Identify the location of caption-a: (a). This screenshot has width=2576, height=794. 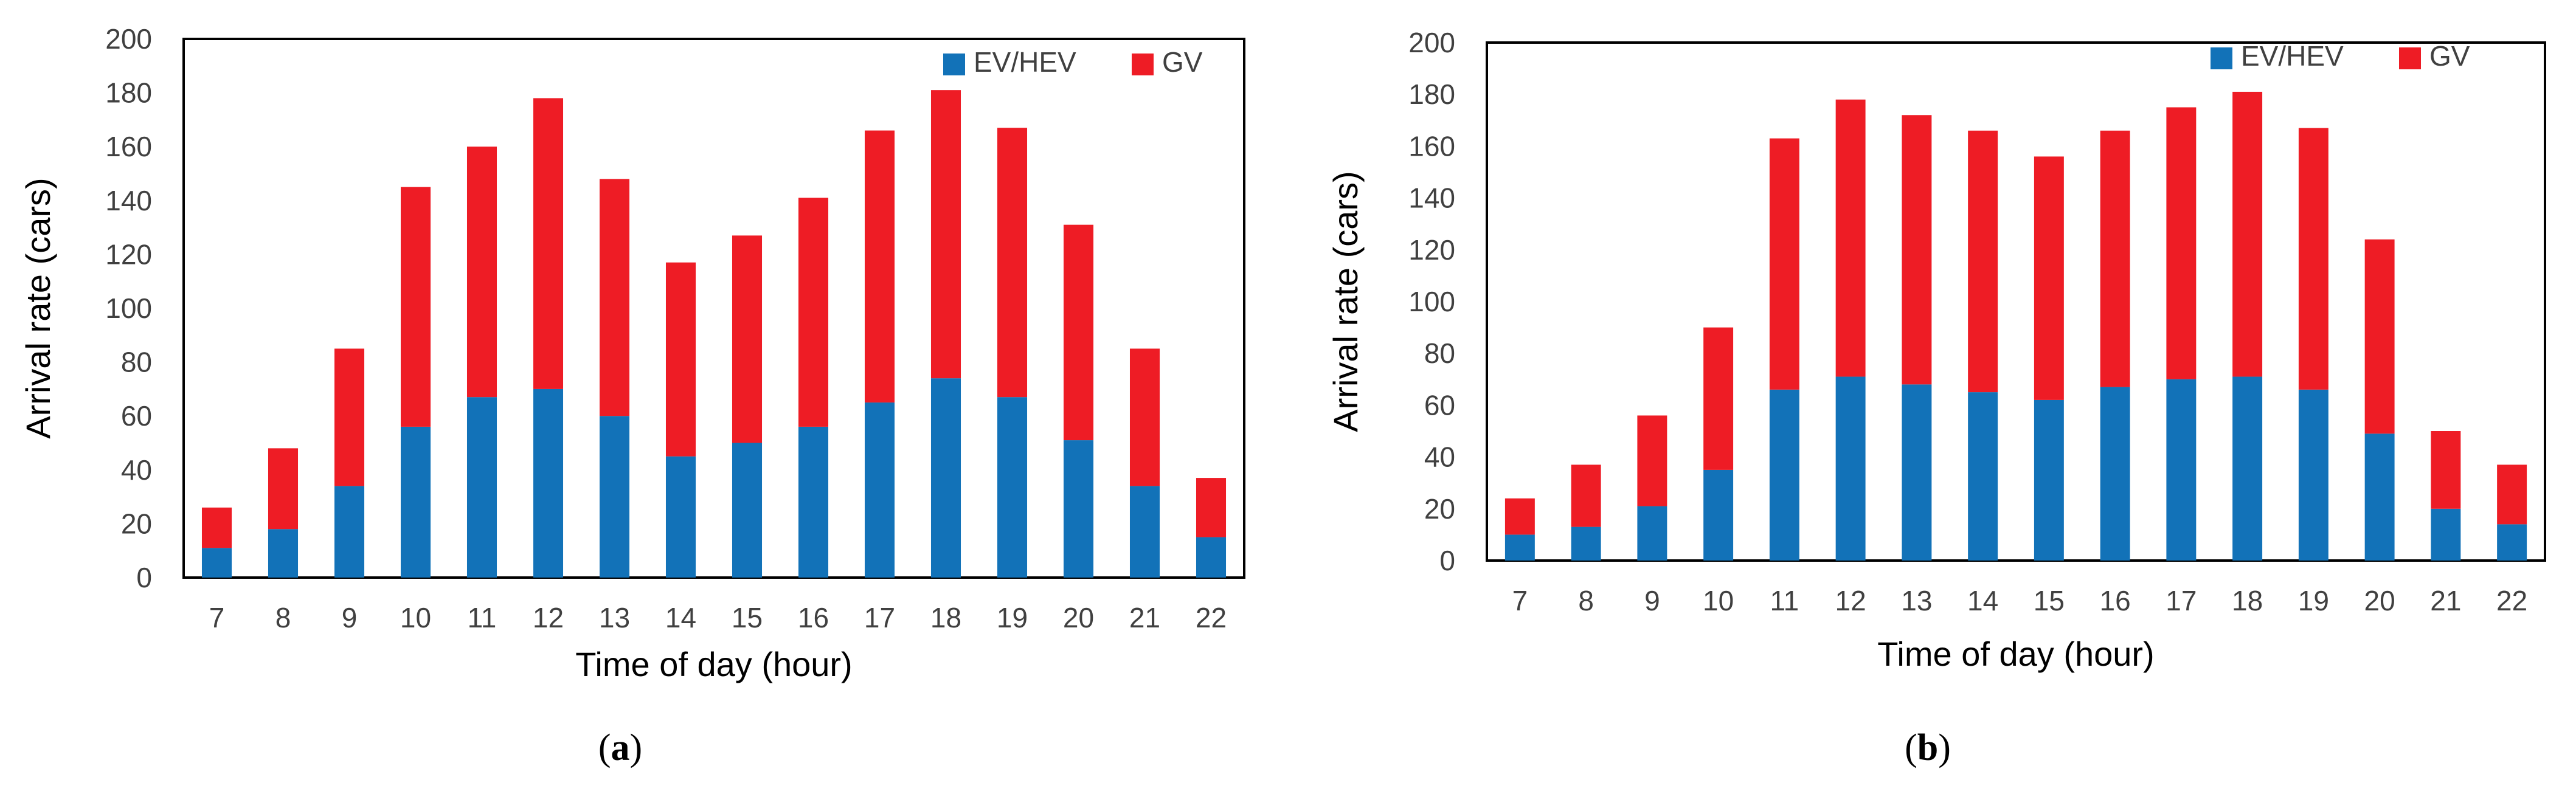
(620, 747).